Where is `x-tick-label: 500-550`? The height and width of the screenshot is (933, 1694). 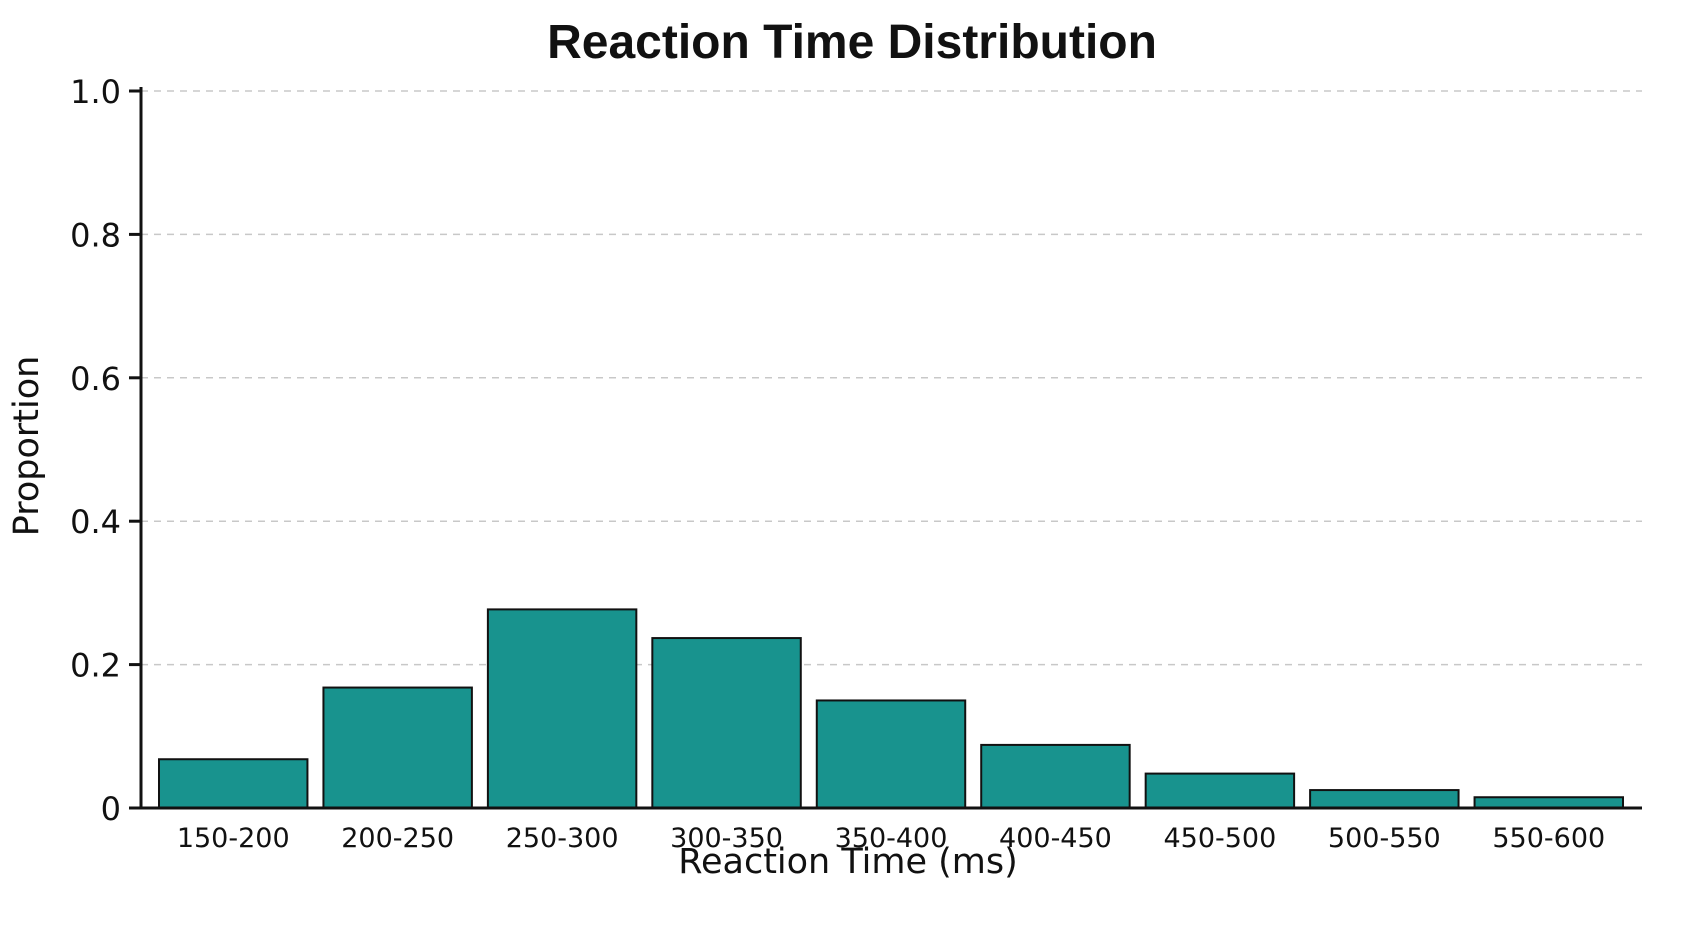
x-tick-label: 500-550 is located at coordinates (1384, 838).